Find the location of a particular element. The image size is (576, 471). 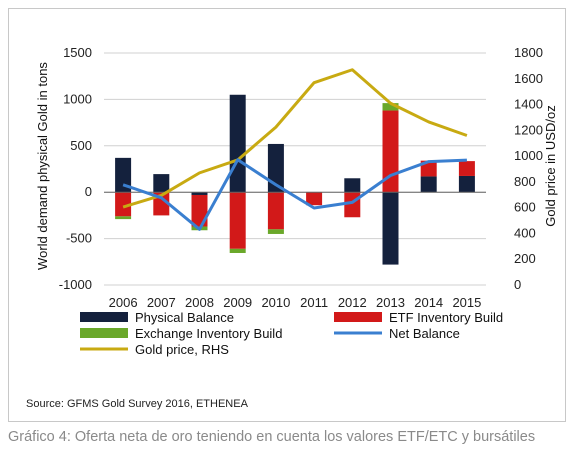

y-right-tick-label: 600 is located at coordinates (525, 207).